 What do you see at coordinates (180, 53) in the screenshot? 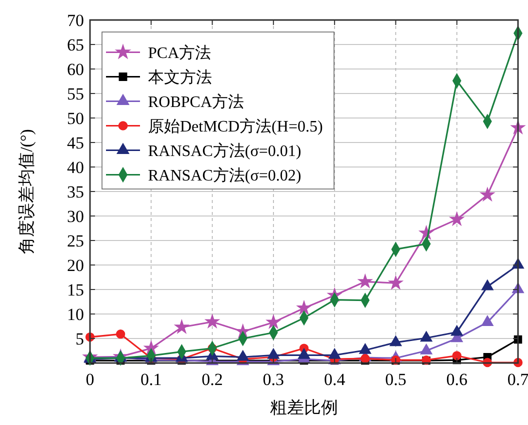
I see `legend-label: PCA方法` at bounding box center [180, 53].